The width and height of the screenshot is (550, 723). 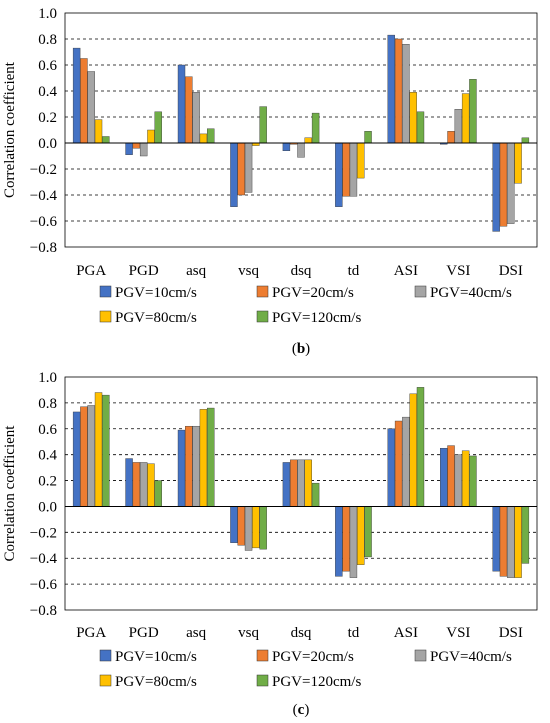 I want to click on panel-label: (b), so click(x=301, y=349).